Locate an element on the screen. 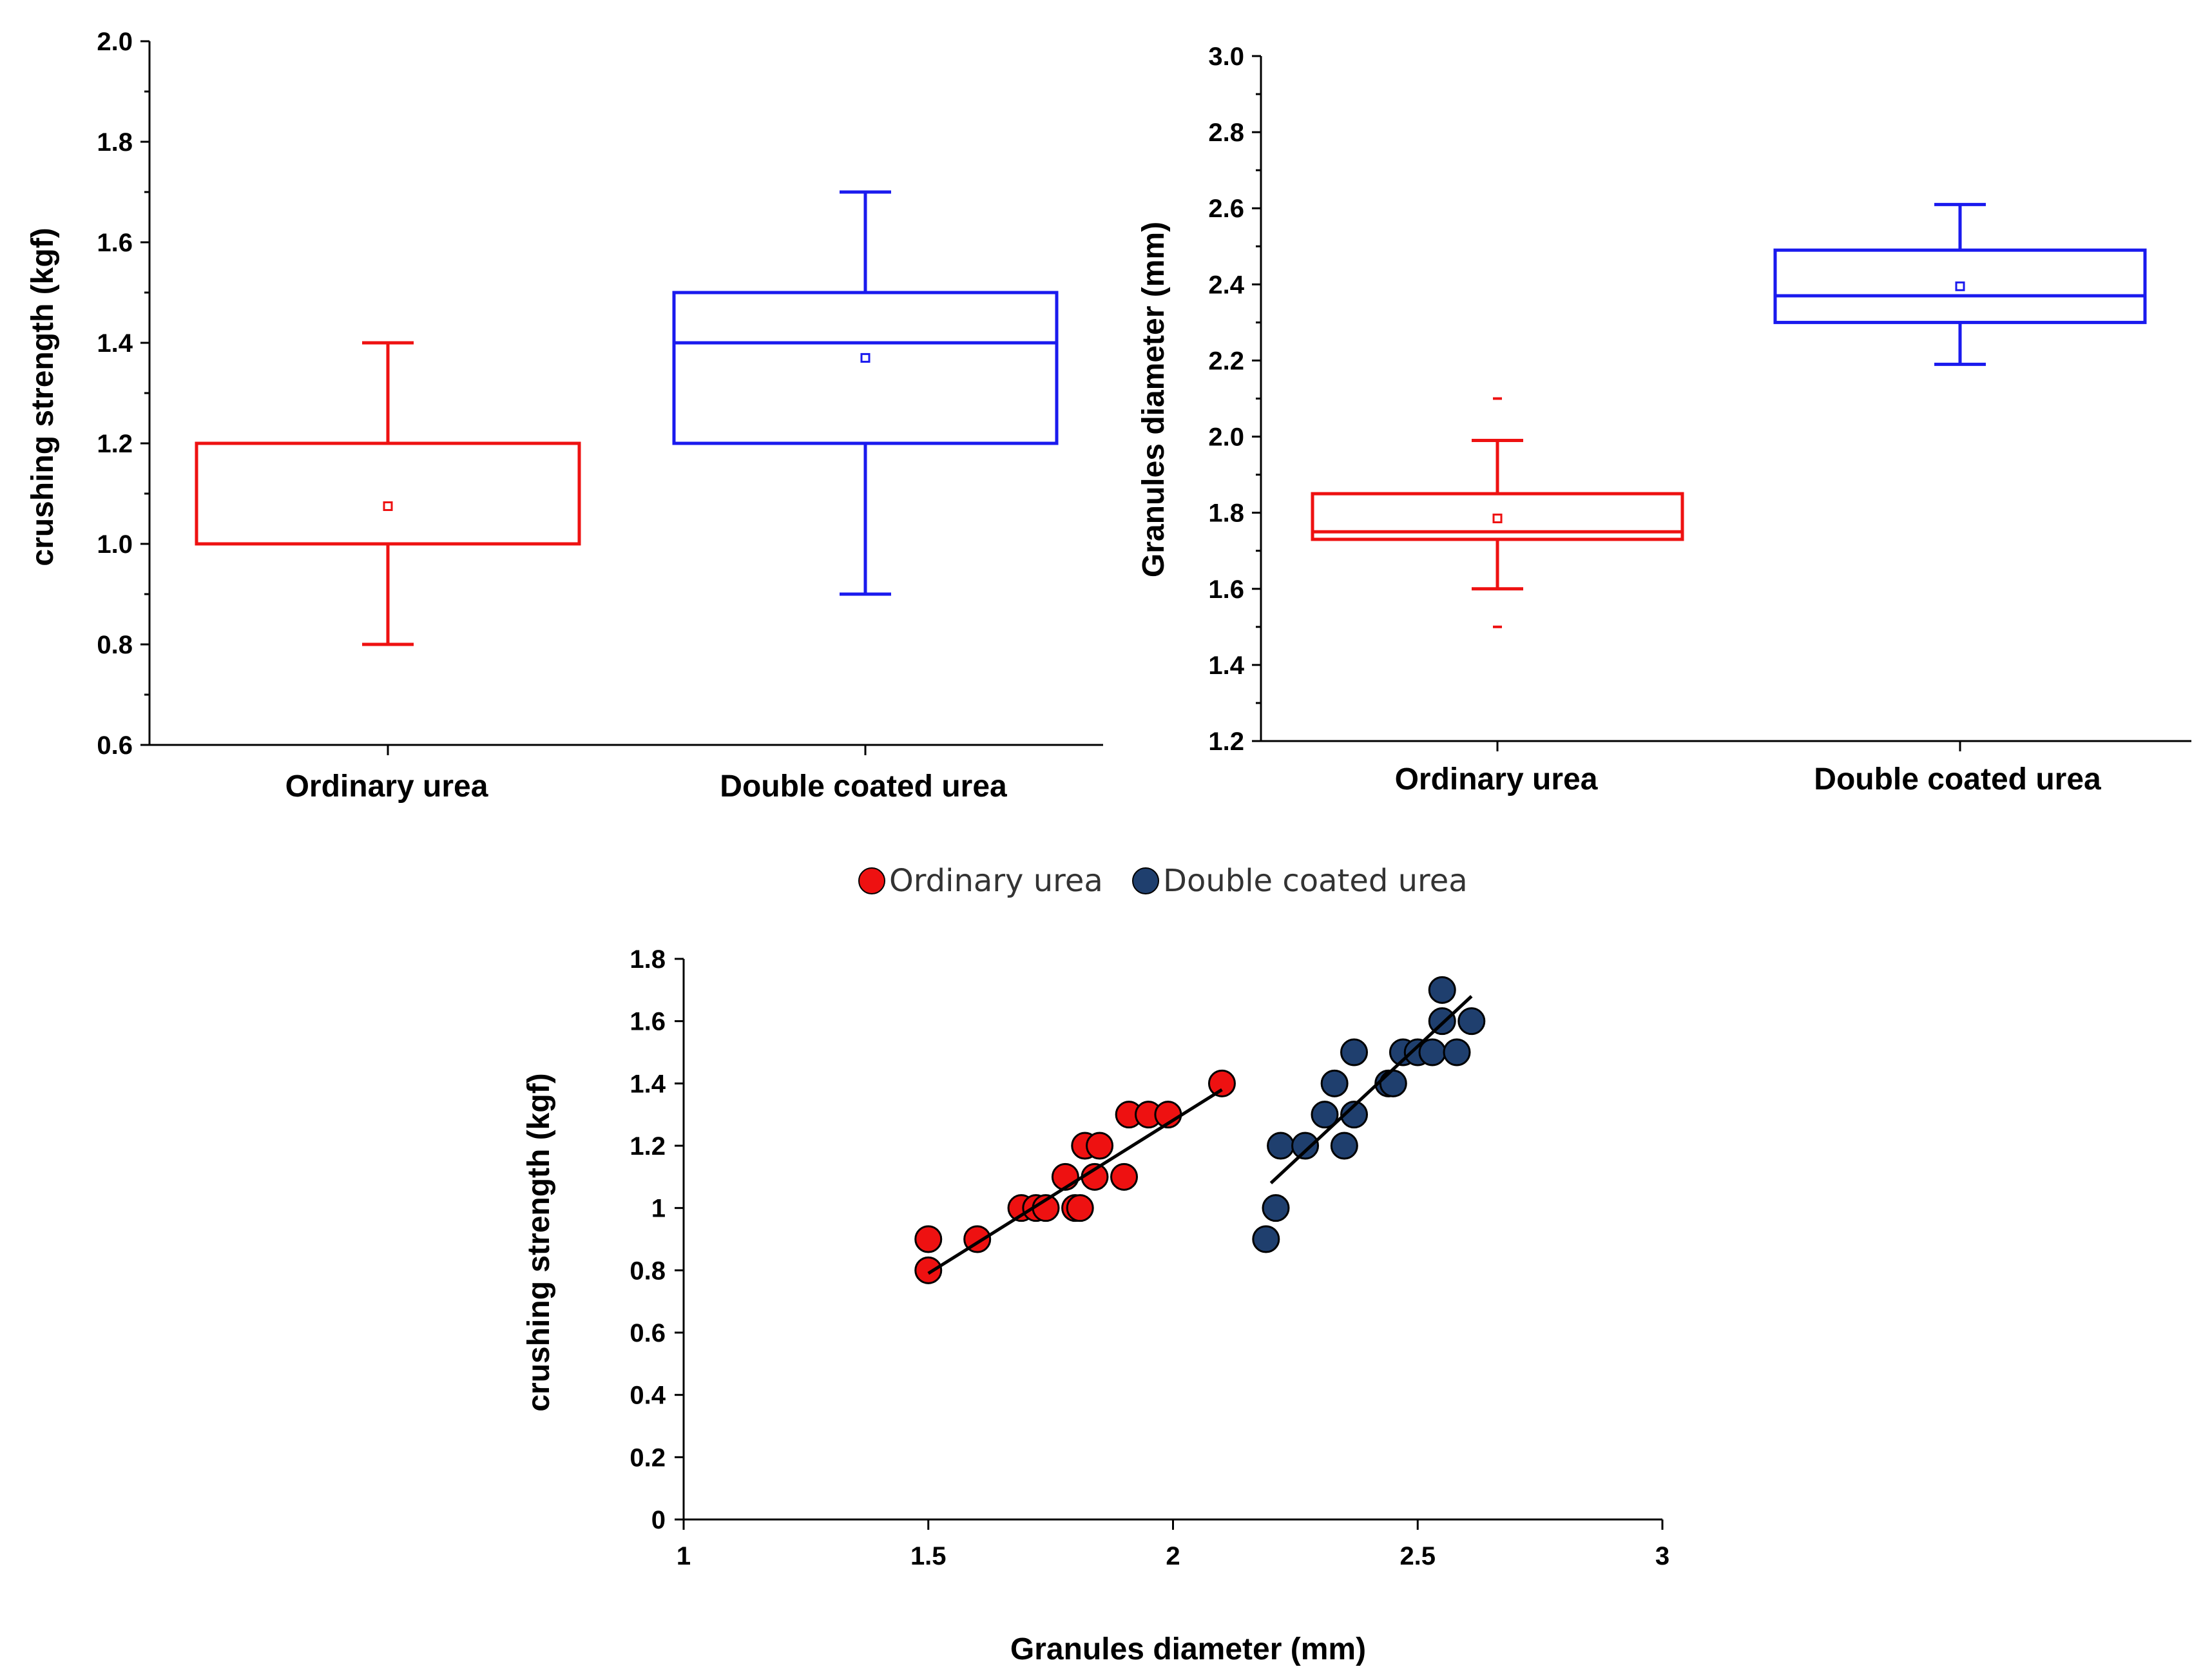 The height and width of the screenshot is (1678, 2212). legend-label-double: Double coated urea is located at coordinates (1315, 881).